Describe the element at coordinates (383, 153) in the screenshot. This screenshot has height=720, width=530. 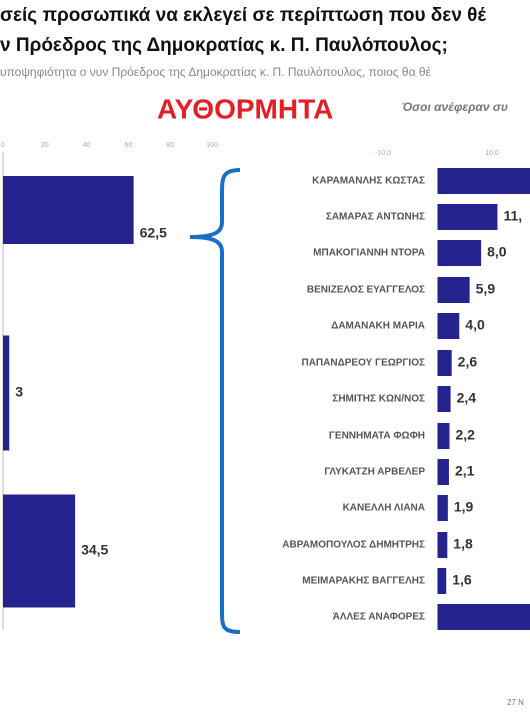
I see `x-tick-label: -10,0` at that location.